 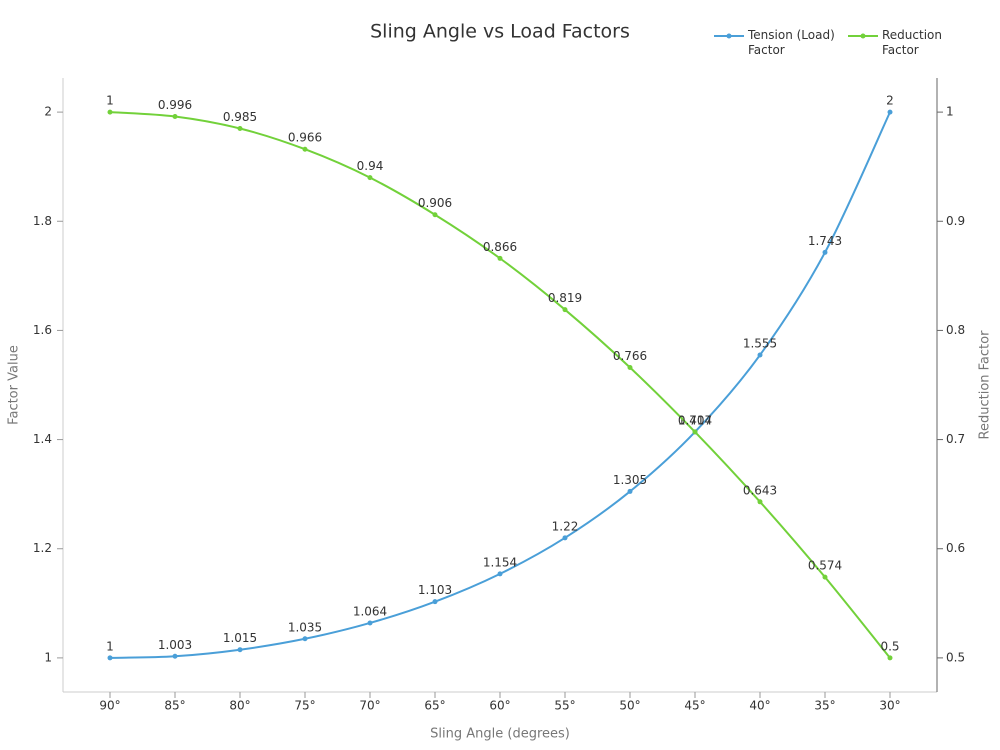 I want to click on data-label: 0.996, so click(x=175, y=105).